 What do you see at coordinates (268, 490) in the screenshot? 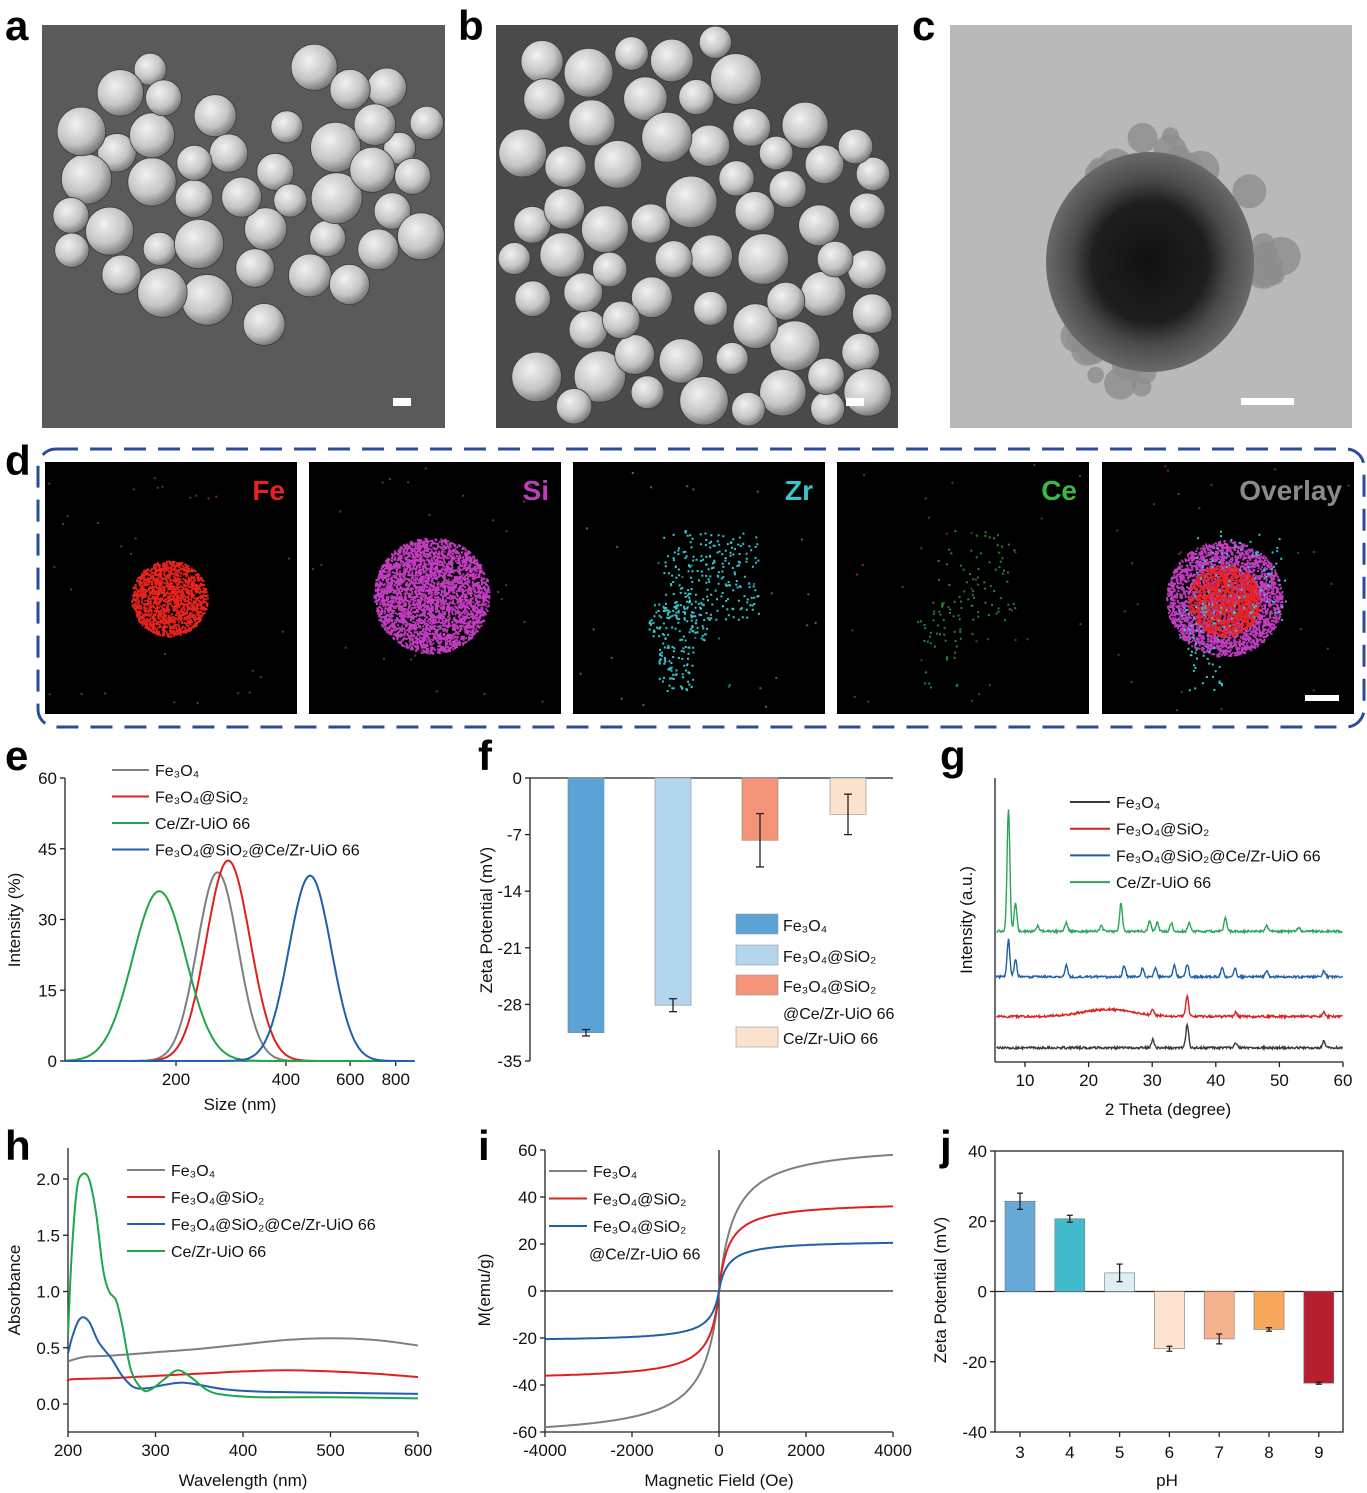
I see `eds-map-label: Fe` at bounding box center [268, 490].